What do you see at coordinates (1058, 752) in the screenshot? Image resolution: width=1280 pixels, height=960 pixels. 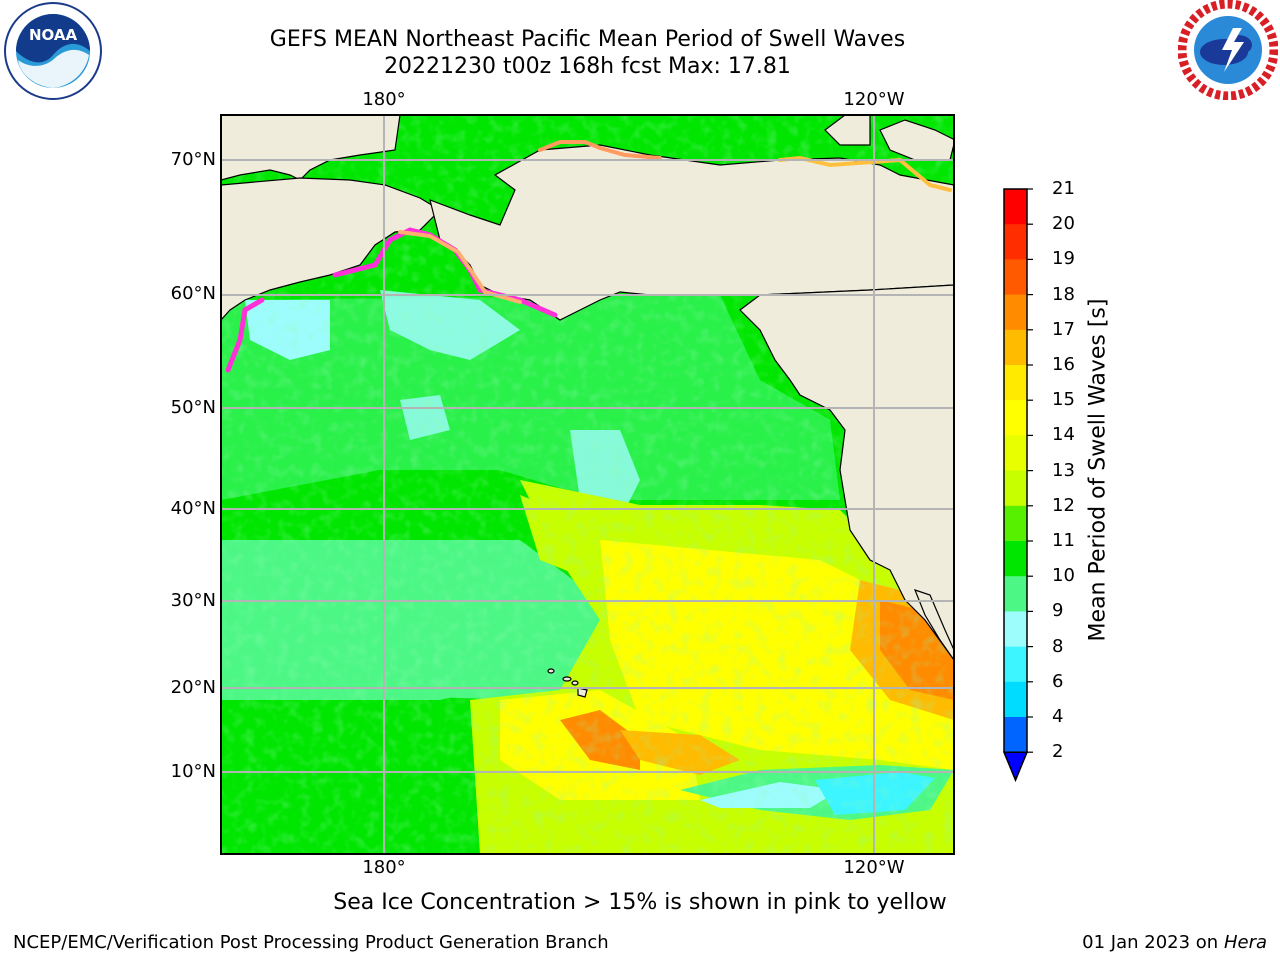 I see `colorbar-tick-label: 2` at bounding box center [1058, 752].